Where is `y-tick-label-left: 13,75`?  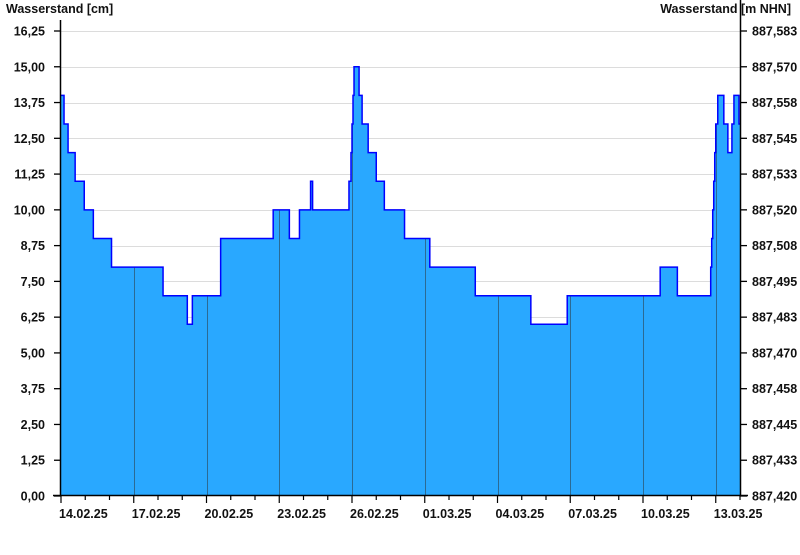 y-tick-label-left: 13,75 is located at coordinates (29, 103).